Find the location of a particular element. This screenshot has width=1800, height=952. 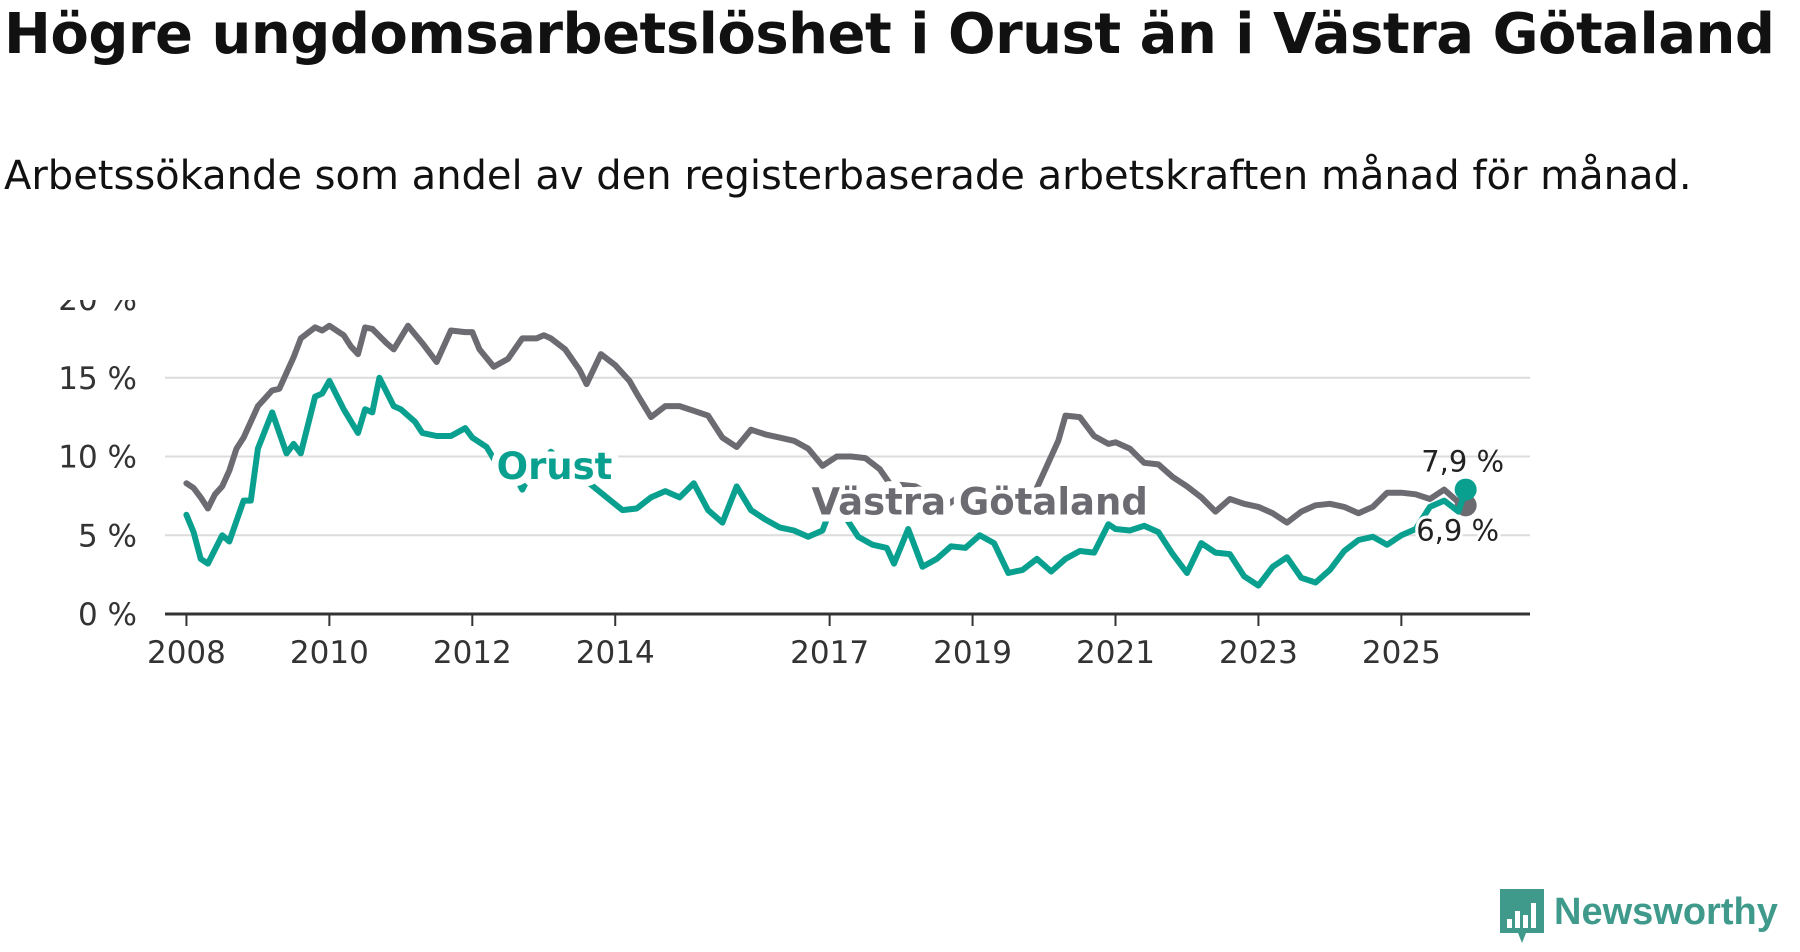

y-tick-label: 5 % is located at coordinates (107, 536).